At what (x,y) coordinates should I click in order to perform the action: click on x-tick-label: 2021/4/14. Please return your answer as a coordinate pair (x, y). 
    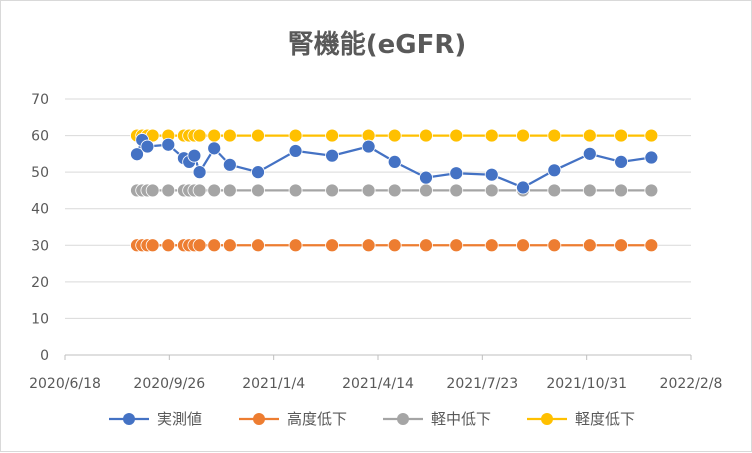
    Looking at the image, I should click on (378, 384).